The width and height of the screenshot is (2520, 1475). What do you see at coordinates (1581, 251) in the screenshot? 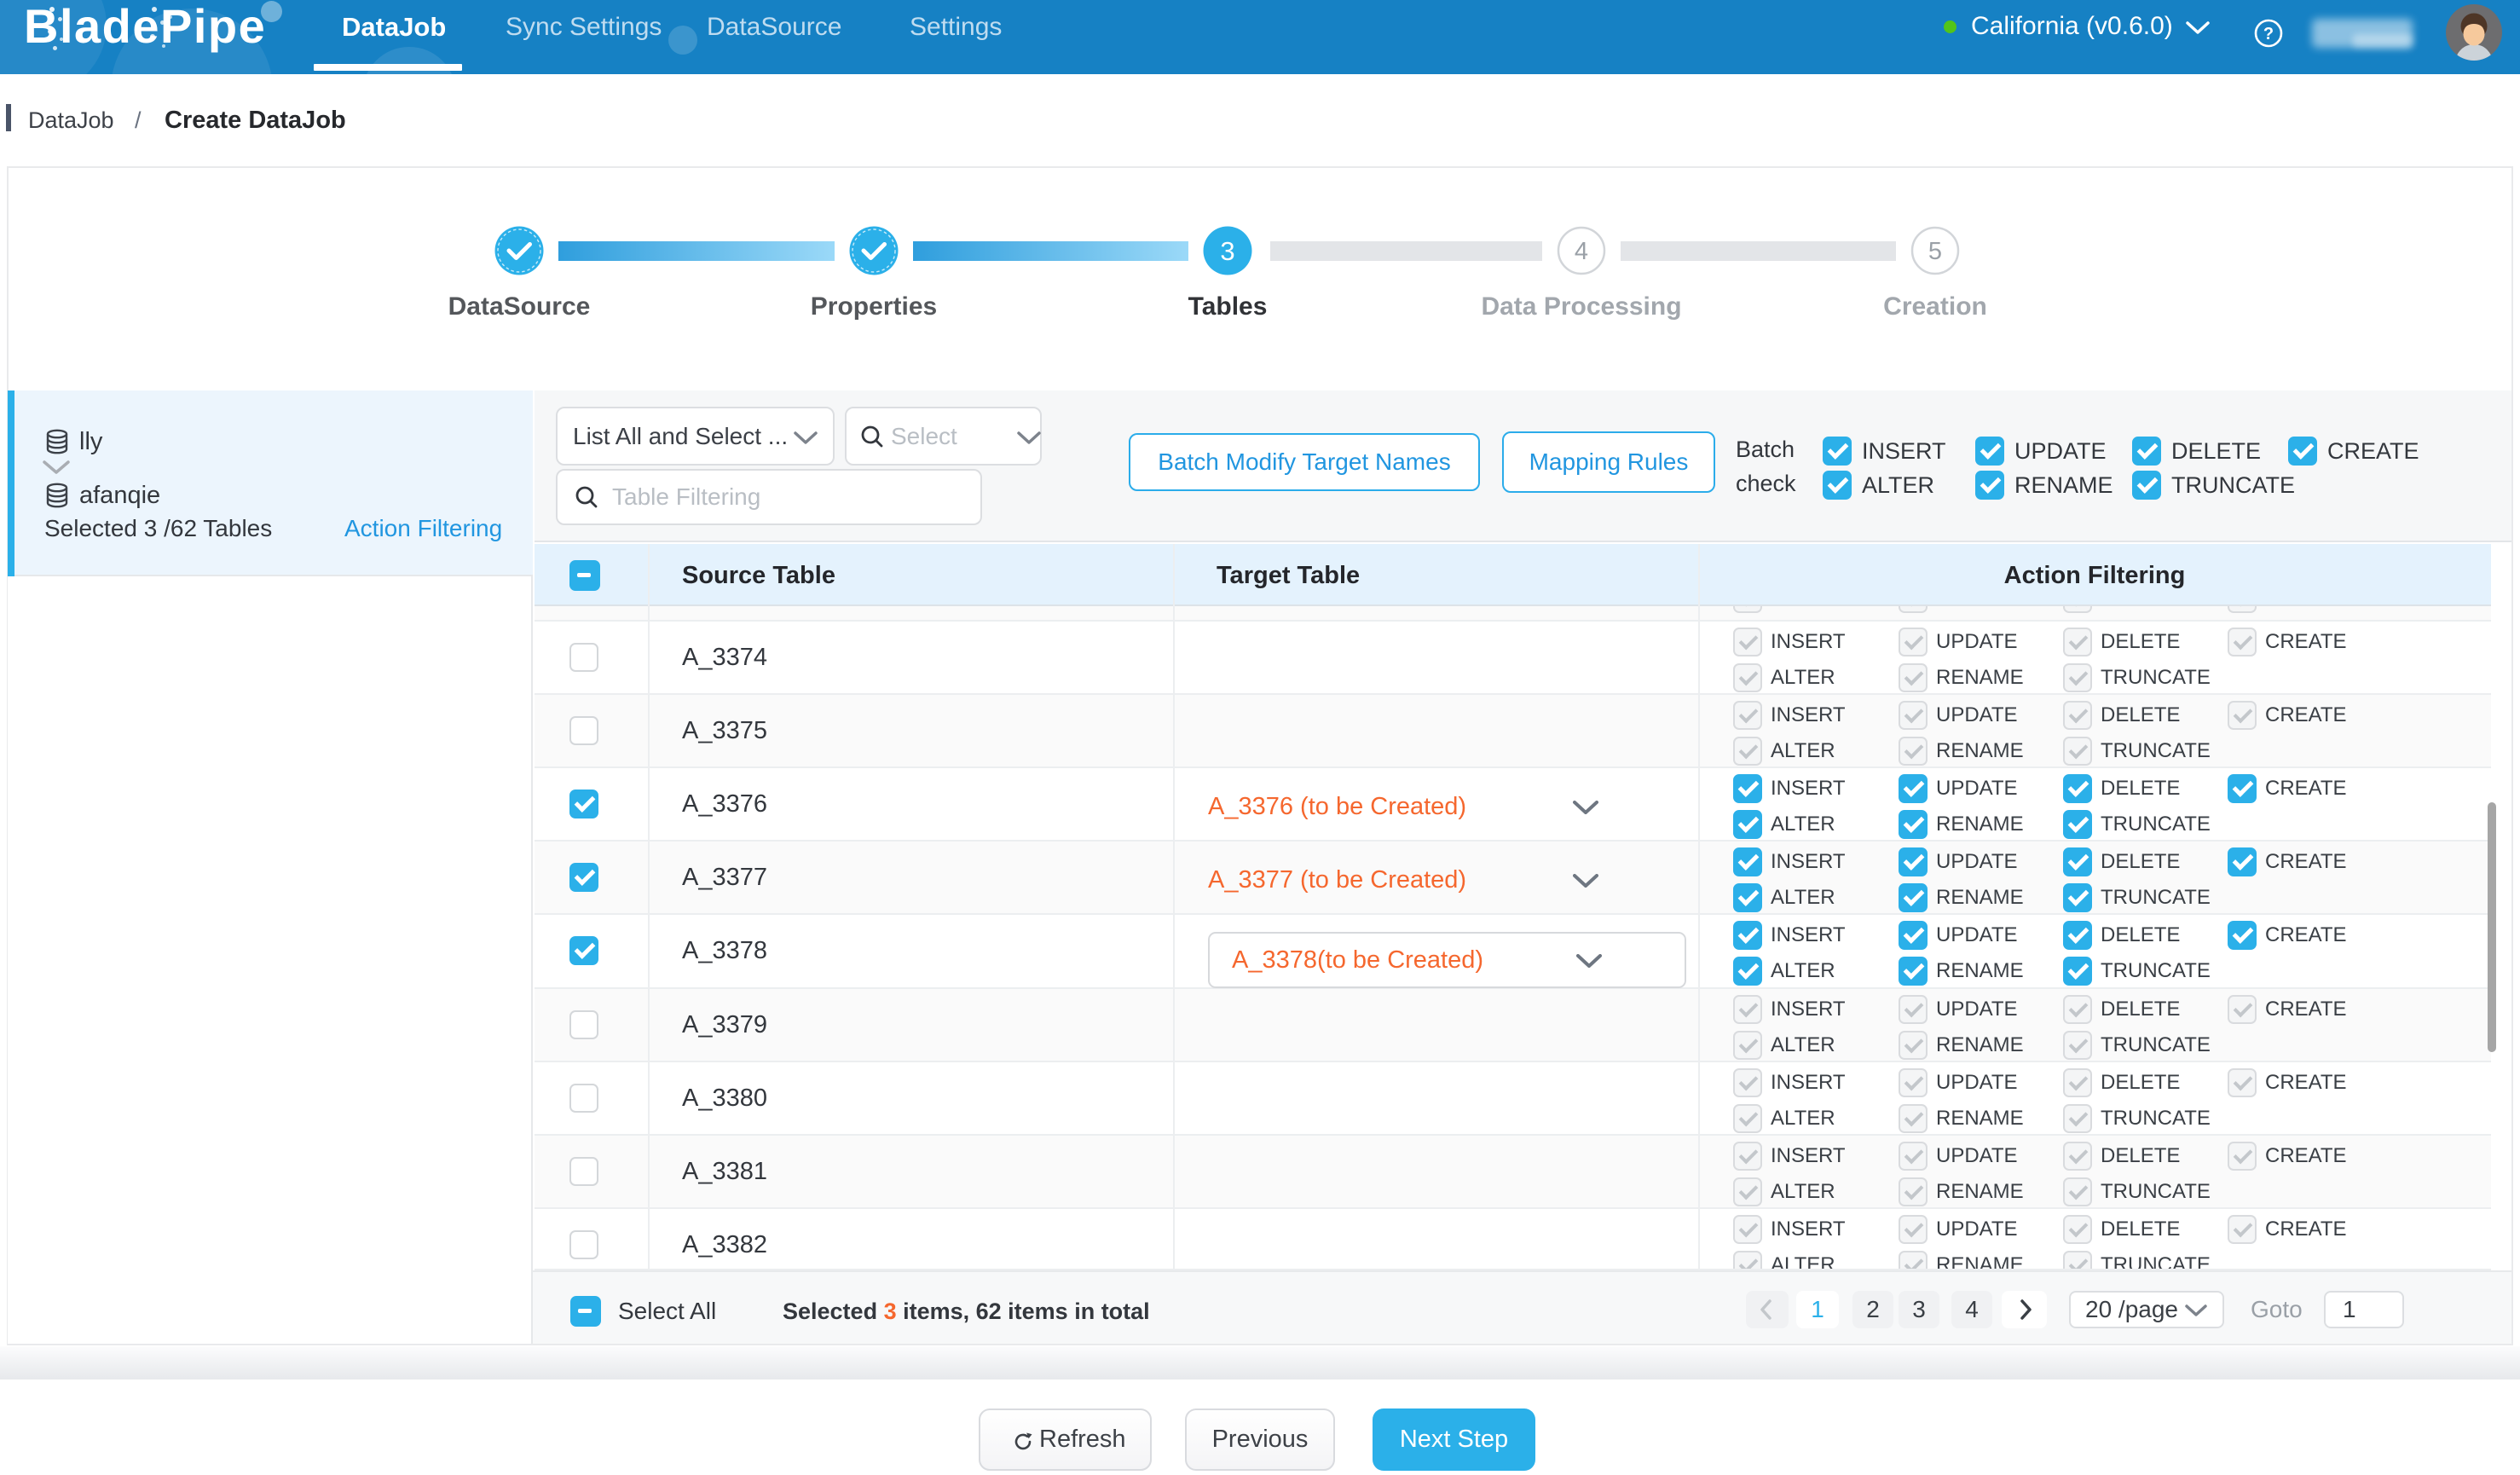
I see `svg-text: 4` at bounding box center [1581, 251].